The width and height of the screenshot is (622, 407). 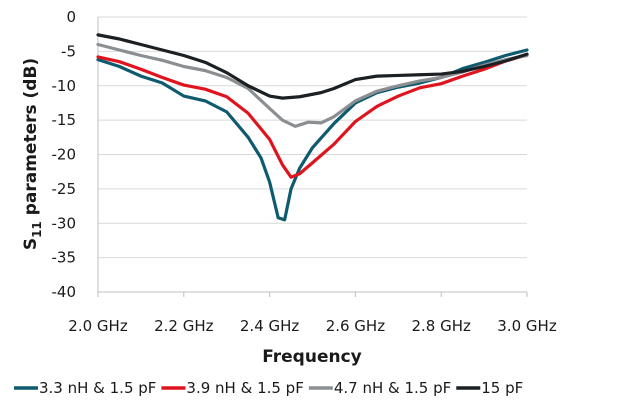 I want to click on x-tick-label: 2.4 GHz, so click(x=270, y=326).